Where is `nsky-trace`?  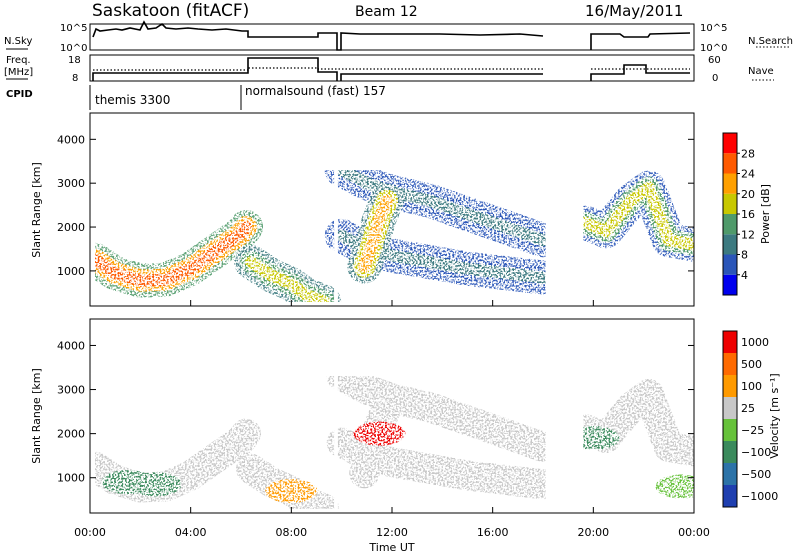 nsky-trace is located at coordinates (391, 35).